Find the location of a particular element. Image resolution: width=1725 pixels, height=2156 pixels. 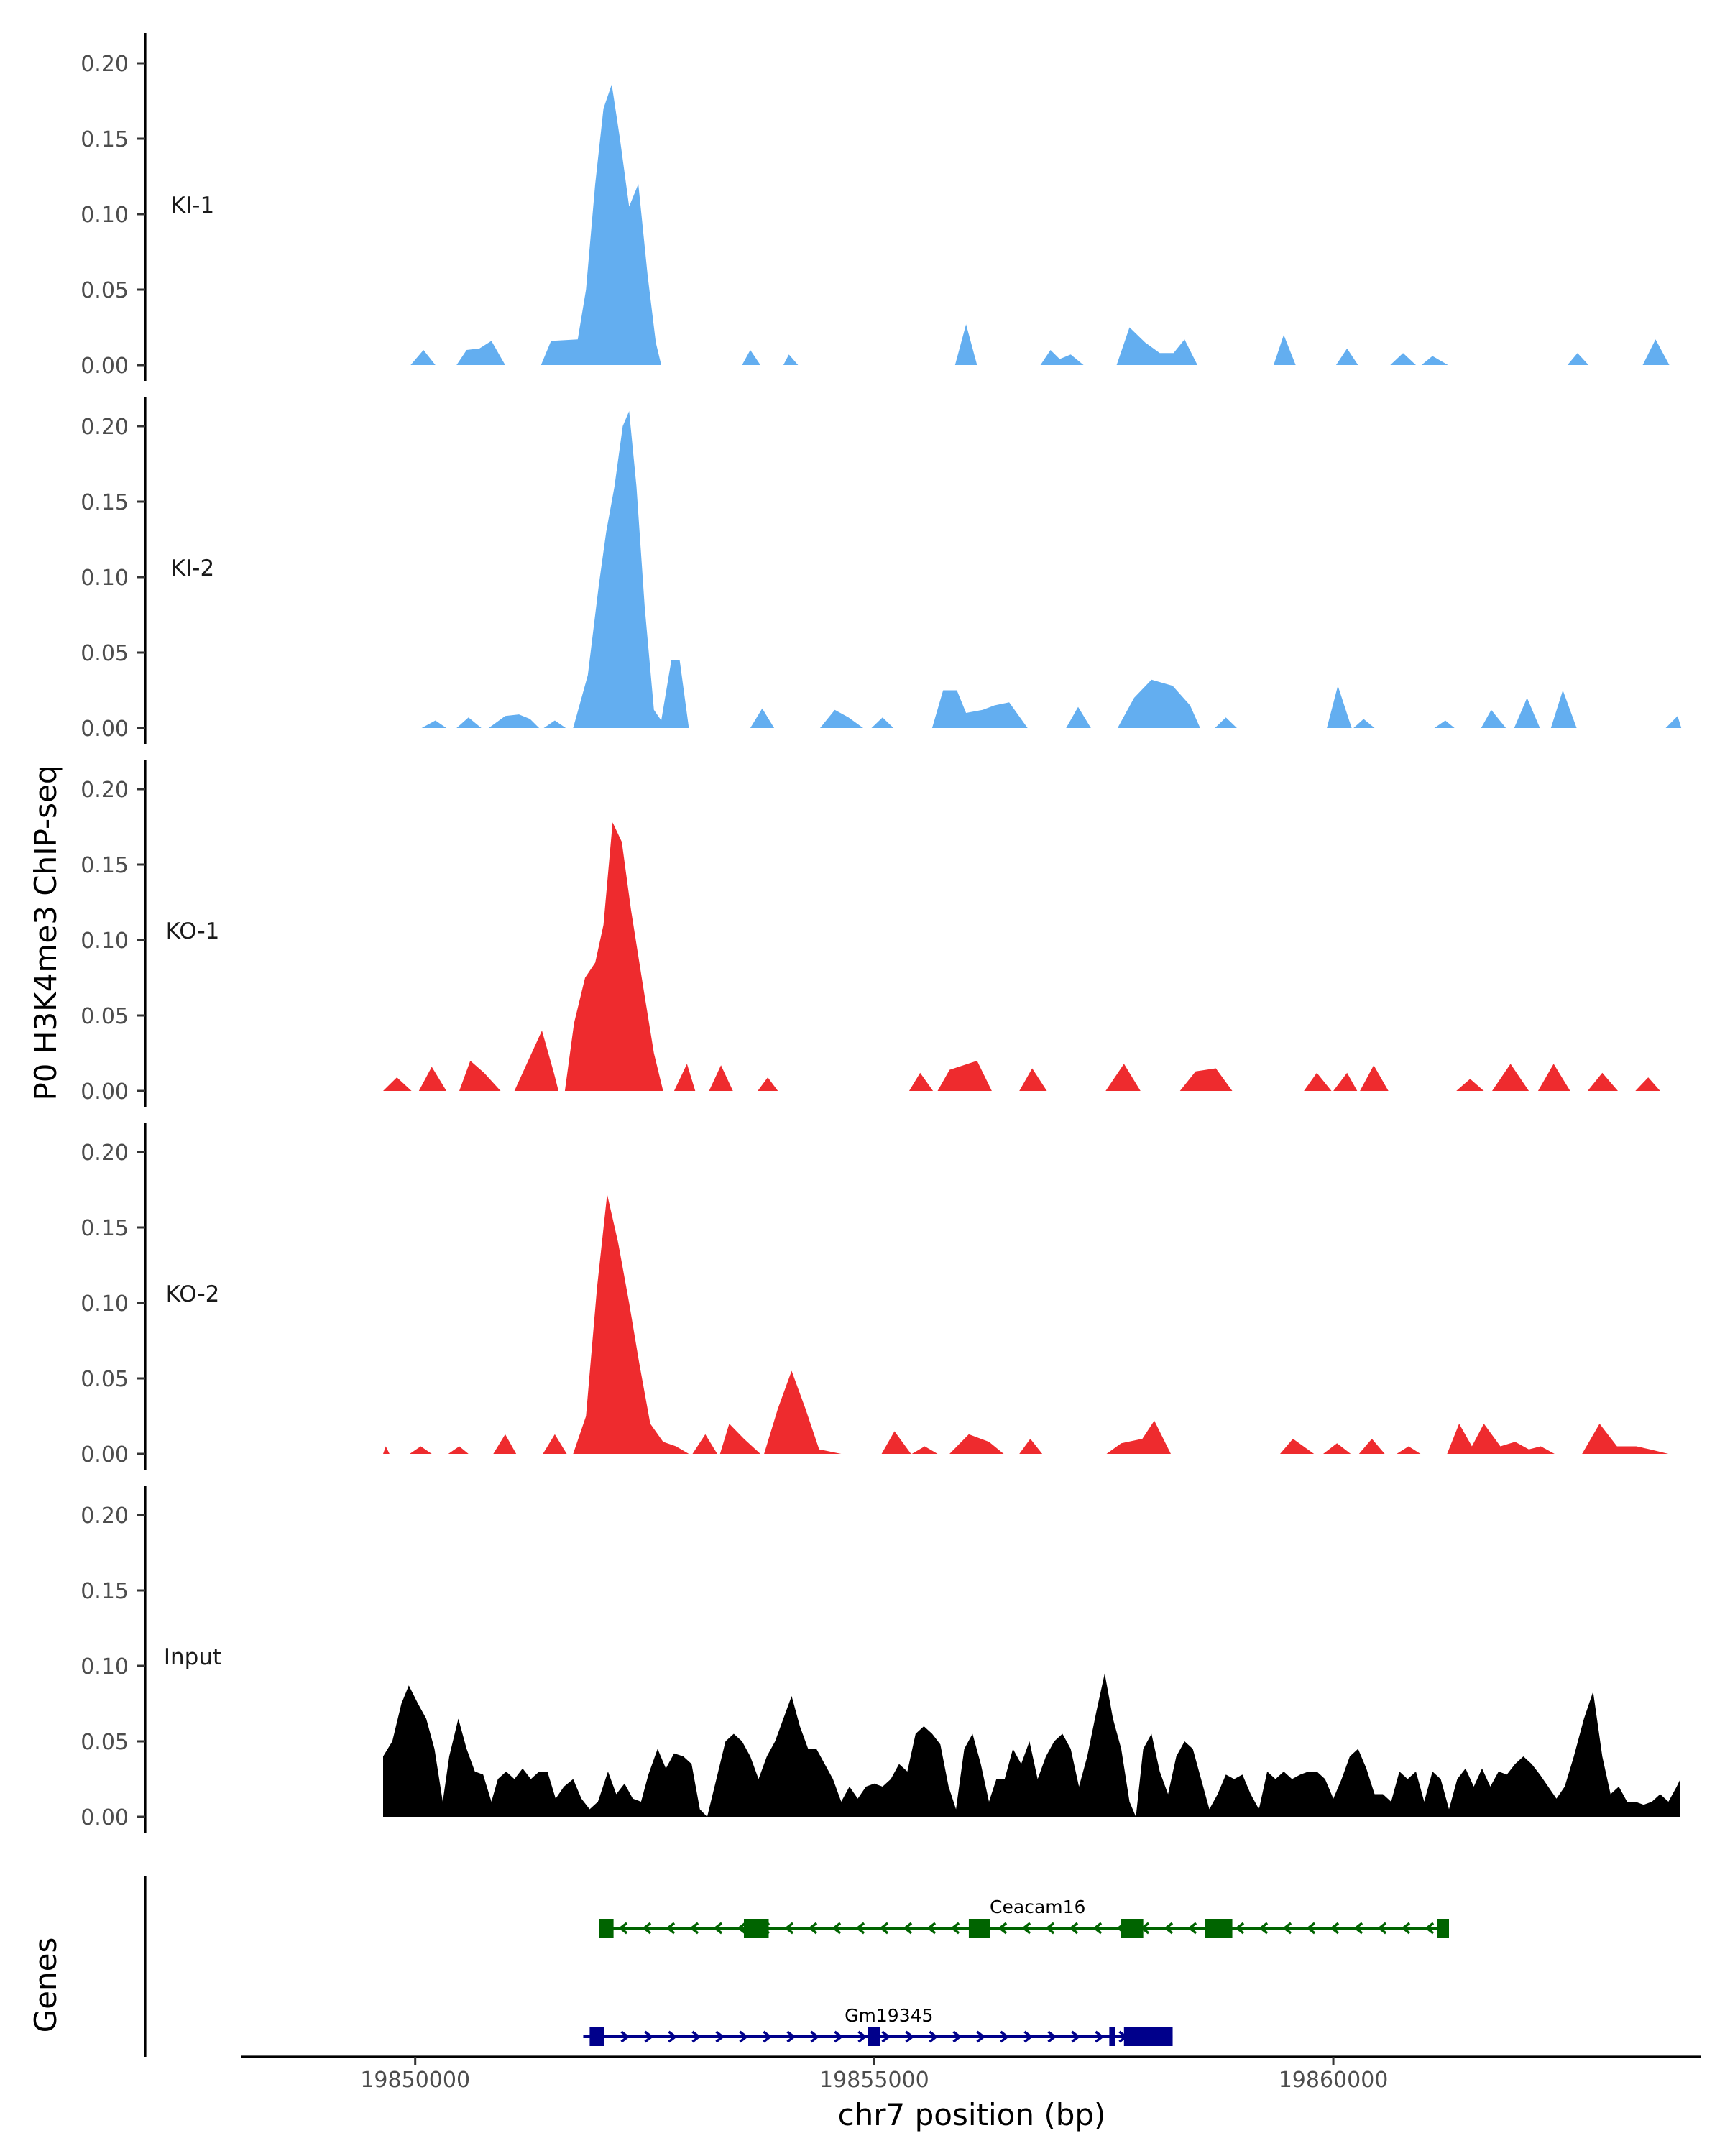

track-ko-1: 0.00 0.05 0.10 0.15 0.20 KO-1 is located at coordinates (870, 934).